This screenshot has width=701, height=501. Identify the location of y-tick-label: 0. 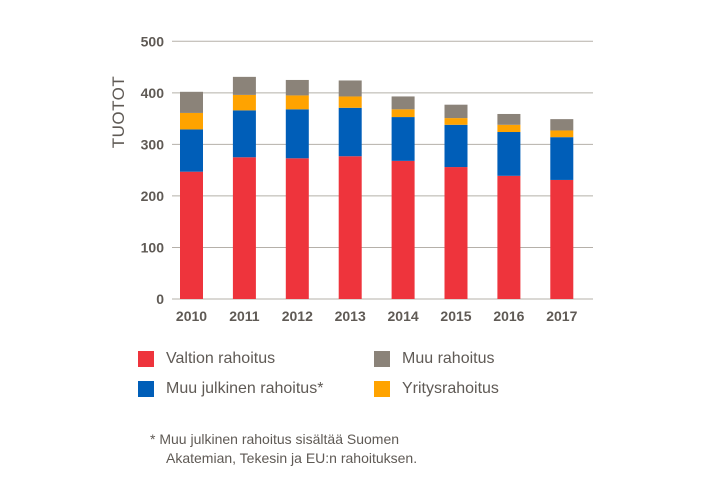
(160, 299).